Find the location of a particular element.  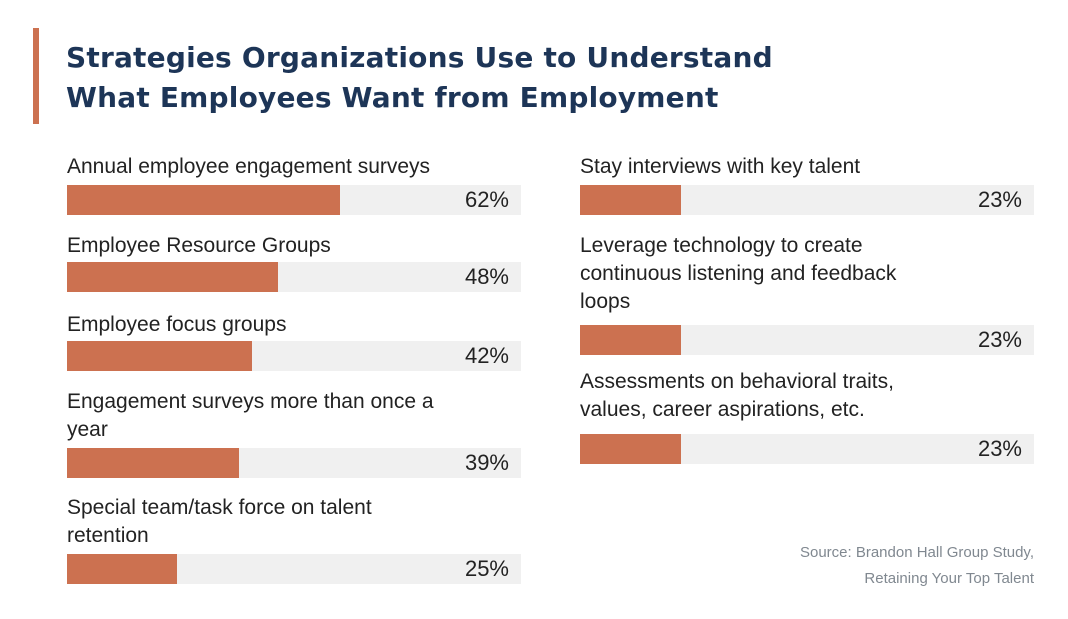

bar-item: Employee focus groups 42% is located at coordinates (294, 341).